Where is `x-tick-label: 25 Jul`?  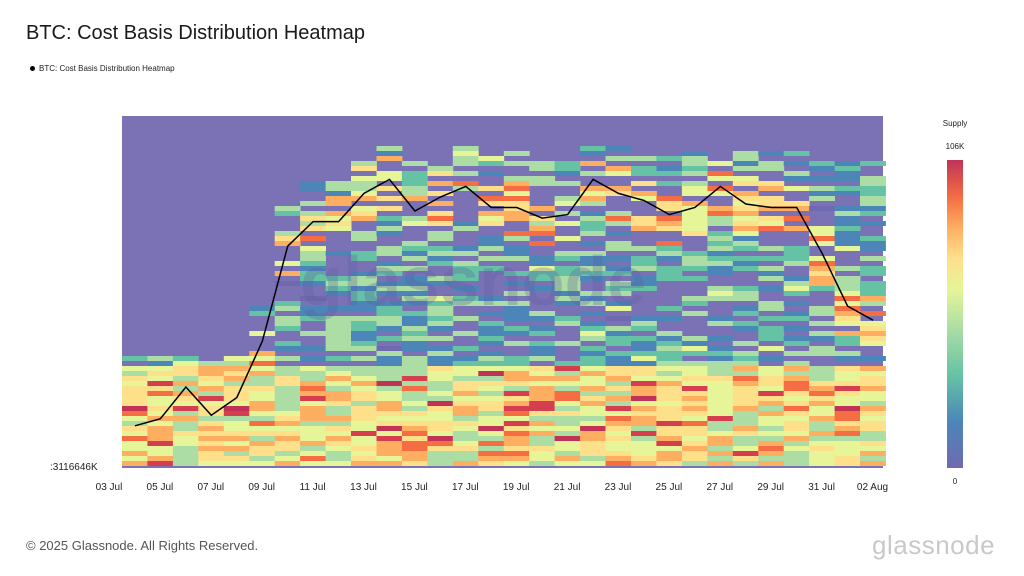
x-tick-label: 25 Jul is located at coordinates (669, 487).